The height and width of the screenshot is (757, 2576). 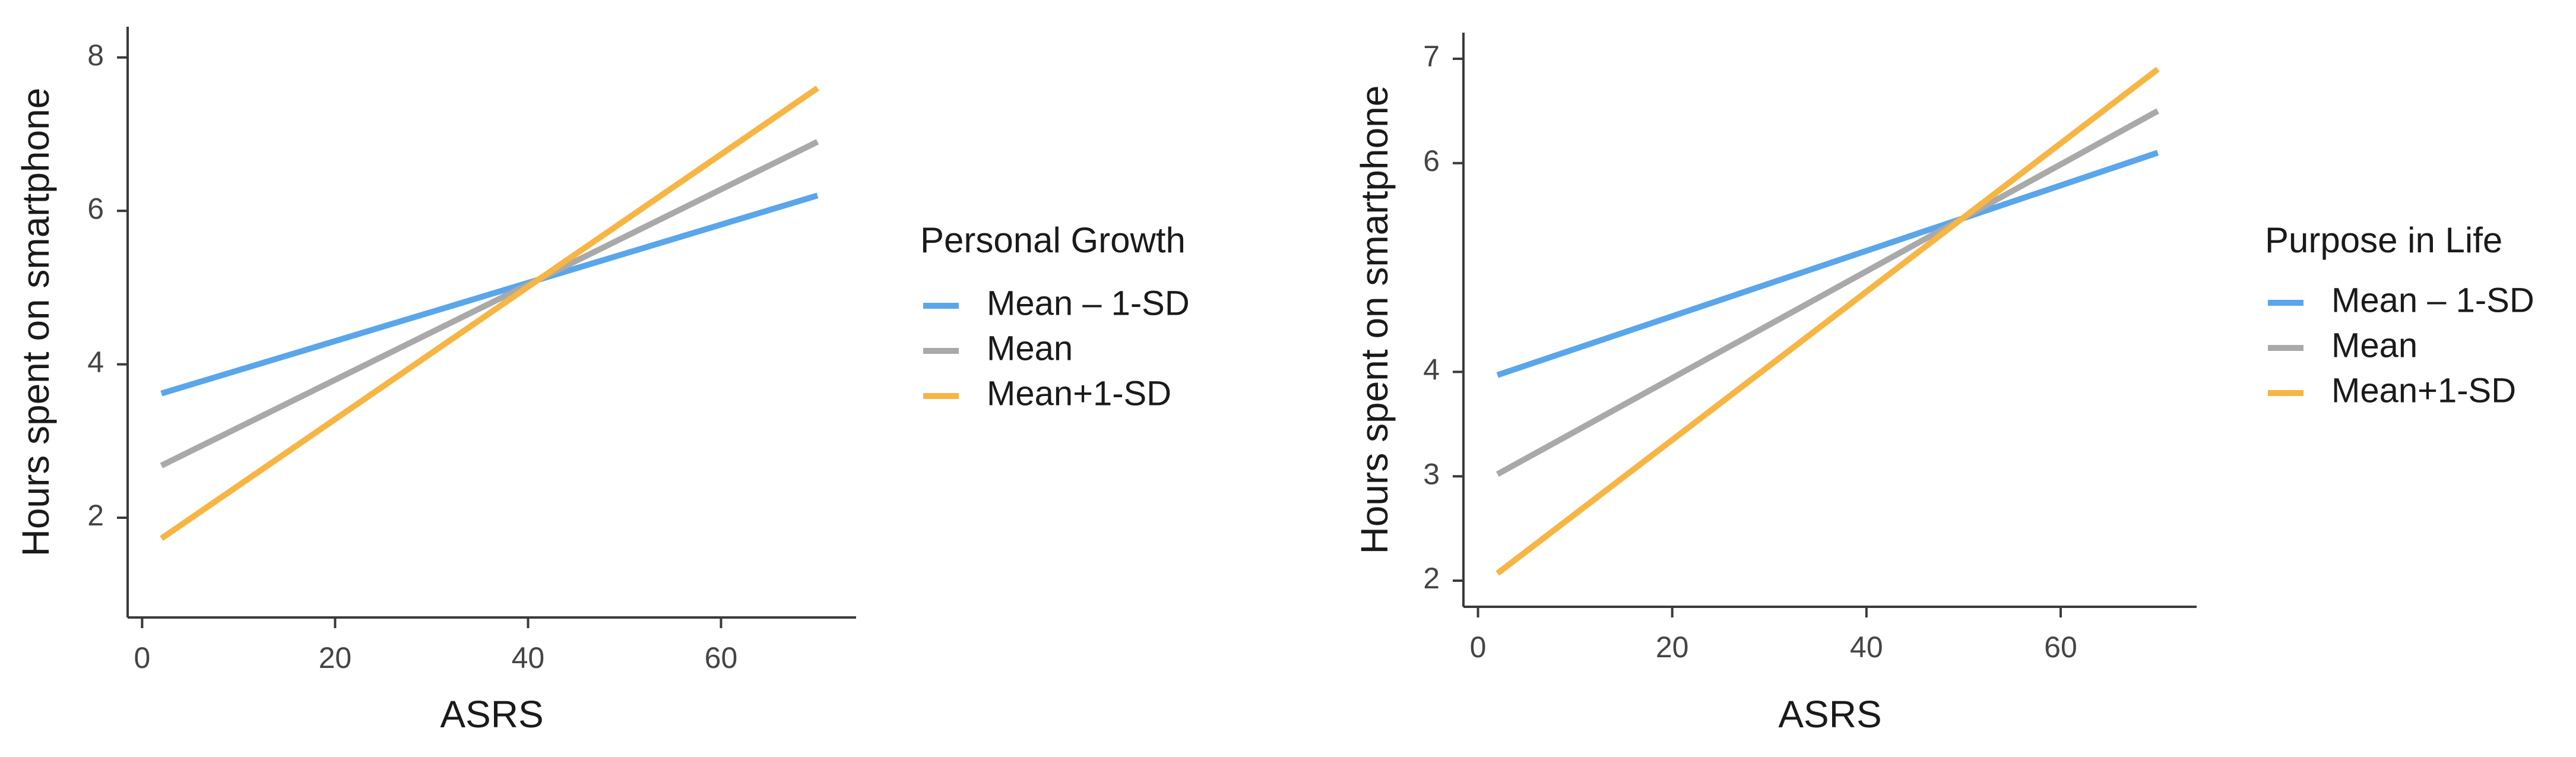 What do you see at coordinates (1053, 240) in the screenshot?
I see `legend-title: Personal Growth` at bounding box center [1053, 240].